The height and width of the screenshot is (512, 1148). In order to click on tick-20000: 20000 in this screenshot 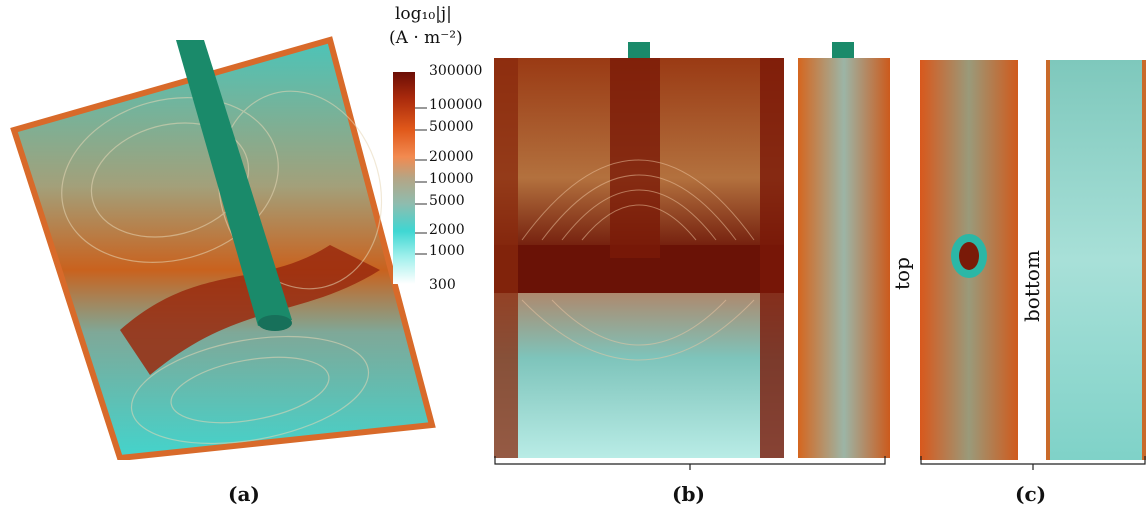, I will do `click(451, 157)`.